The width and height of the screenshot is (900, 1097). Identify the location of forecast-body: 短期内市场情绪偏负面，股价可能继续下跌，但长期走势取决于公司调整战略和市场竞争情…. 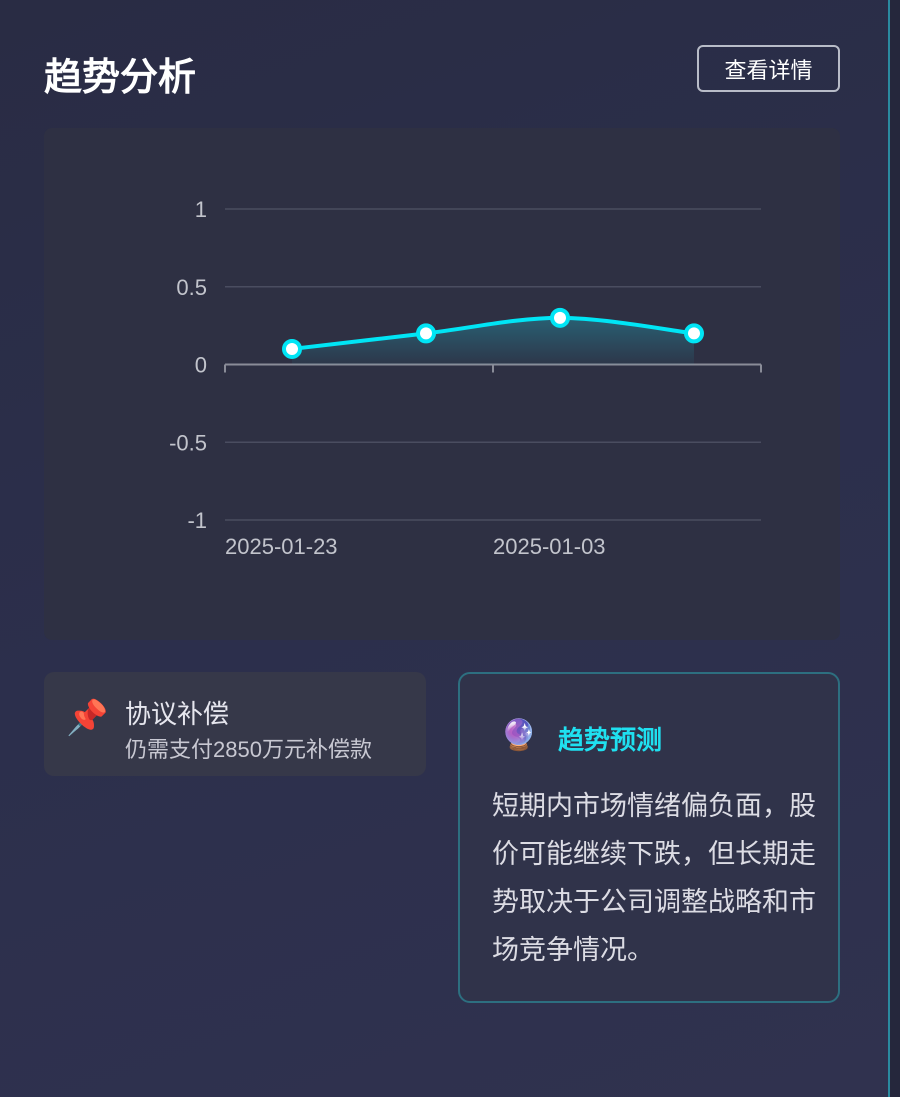
(654, 878).